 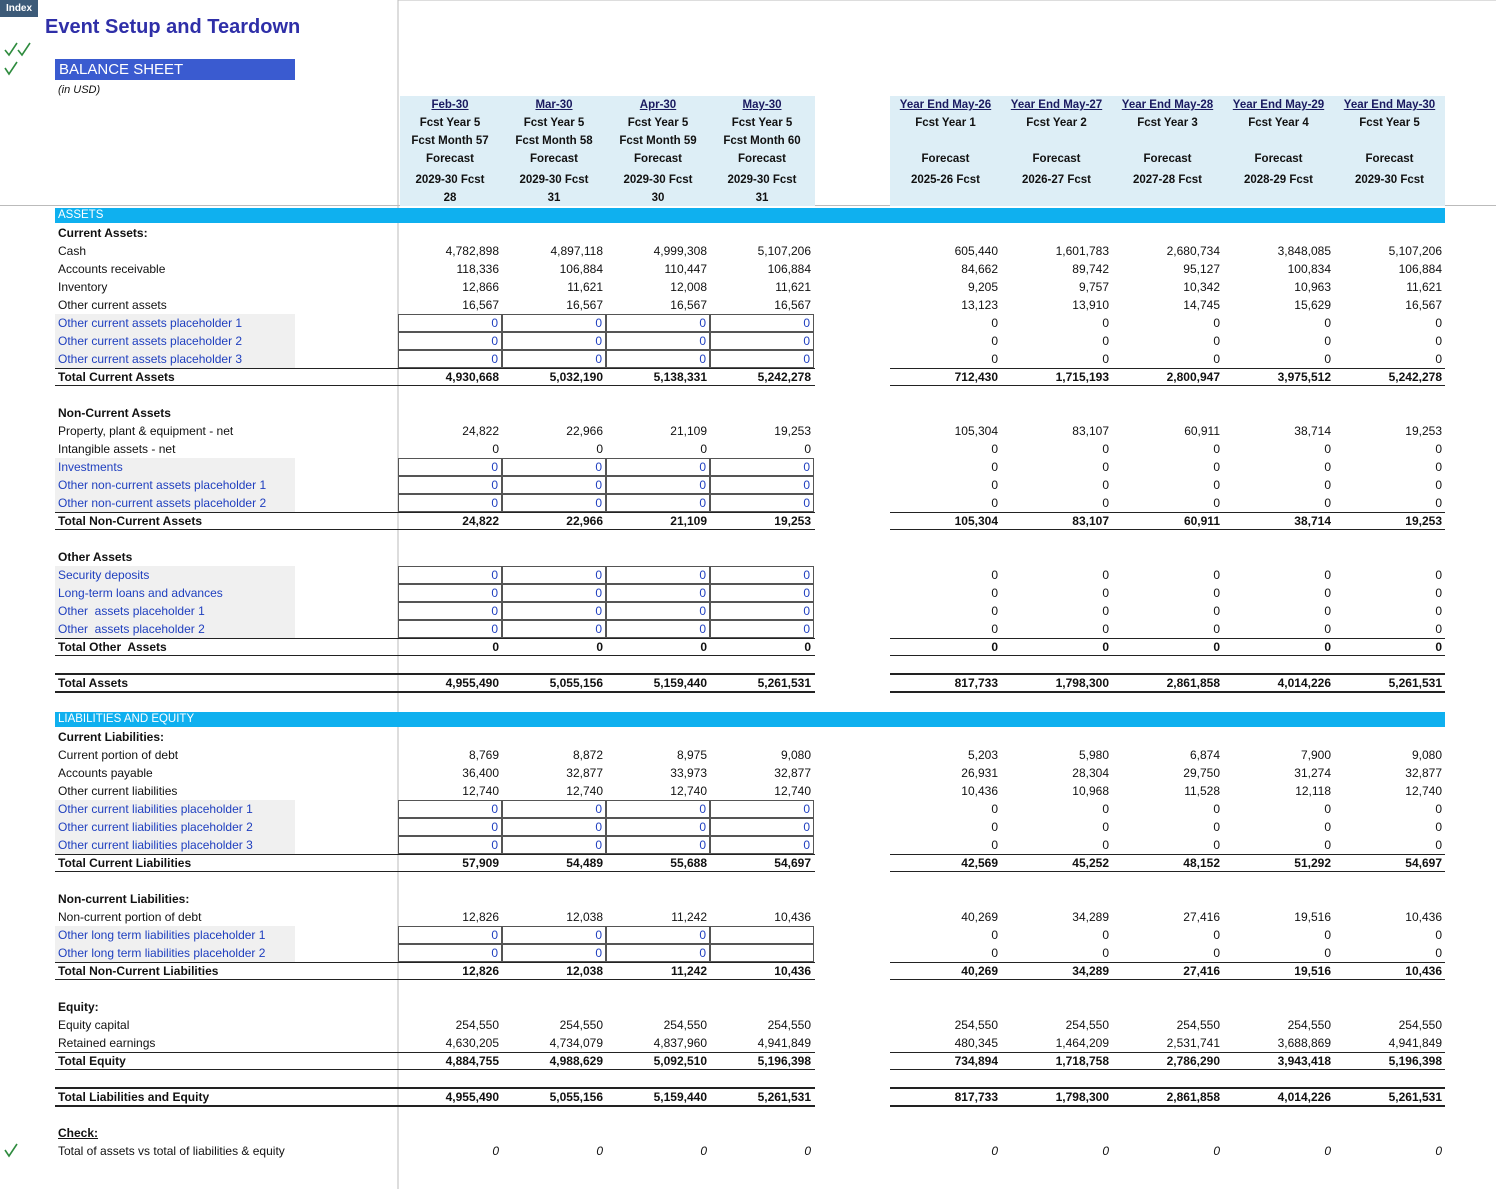 I want to click on total-value: 54,697, so click(x=1423, y=863).